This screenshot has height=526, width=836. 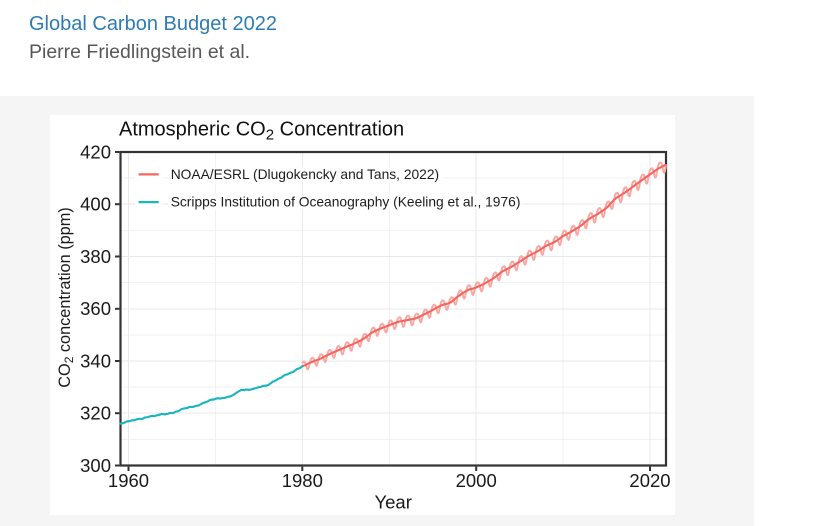 What do you see at coordinates (128, 480) in the screenshot?
I see `svg-text: 1960` at bounding box center [128, 480].